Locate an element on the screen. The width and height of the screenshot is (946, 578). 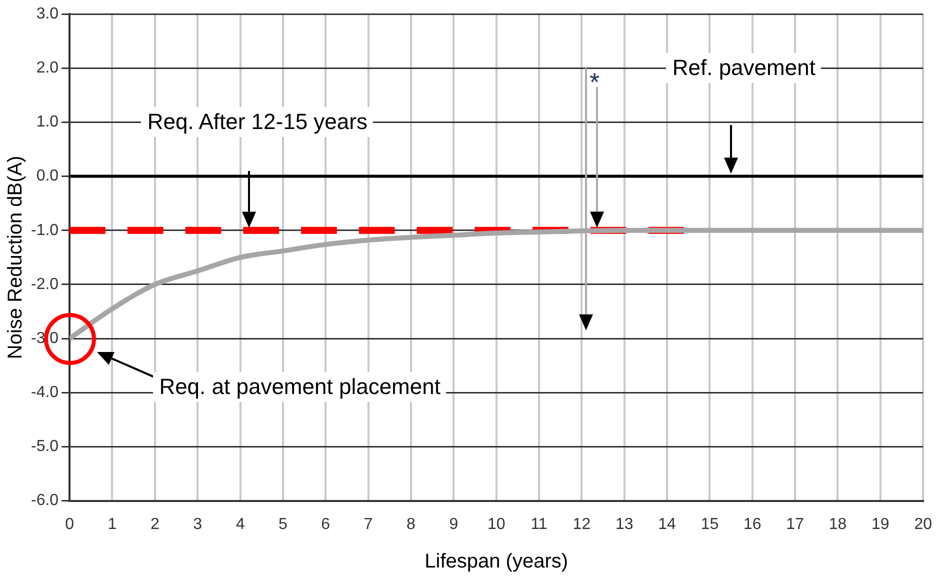
x-tick-label: 1 is located at coordinates (112, 524).